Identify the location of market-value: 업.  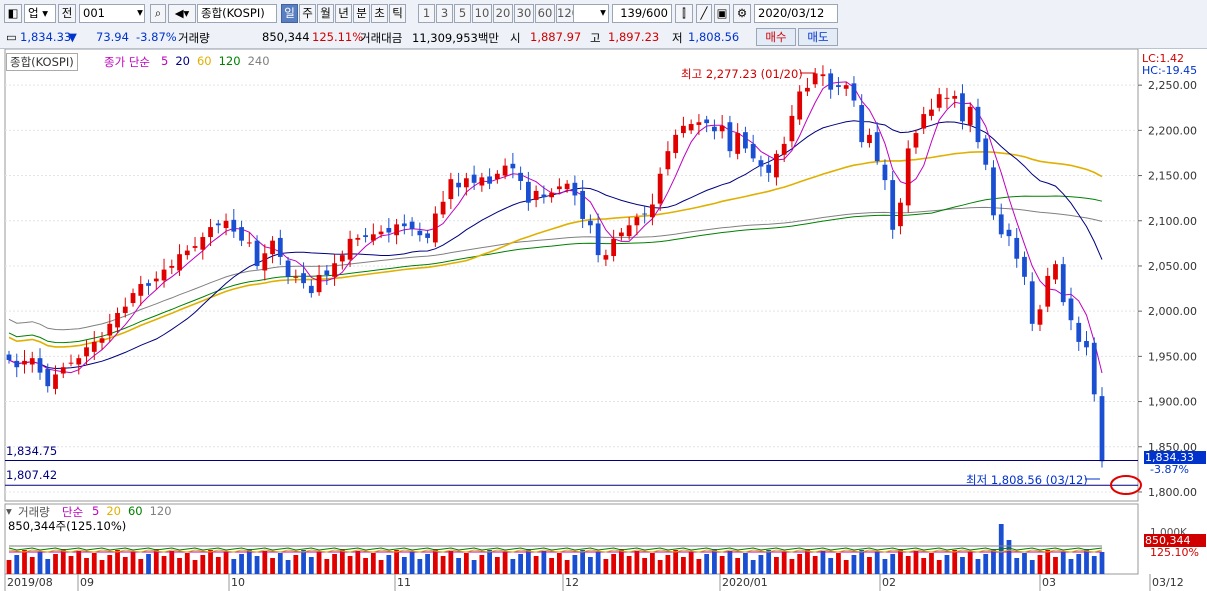
(33, 13).